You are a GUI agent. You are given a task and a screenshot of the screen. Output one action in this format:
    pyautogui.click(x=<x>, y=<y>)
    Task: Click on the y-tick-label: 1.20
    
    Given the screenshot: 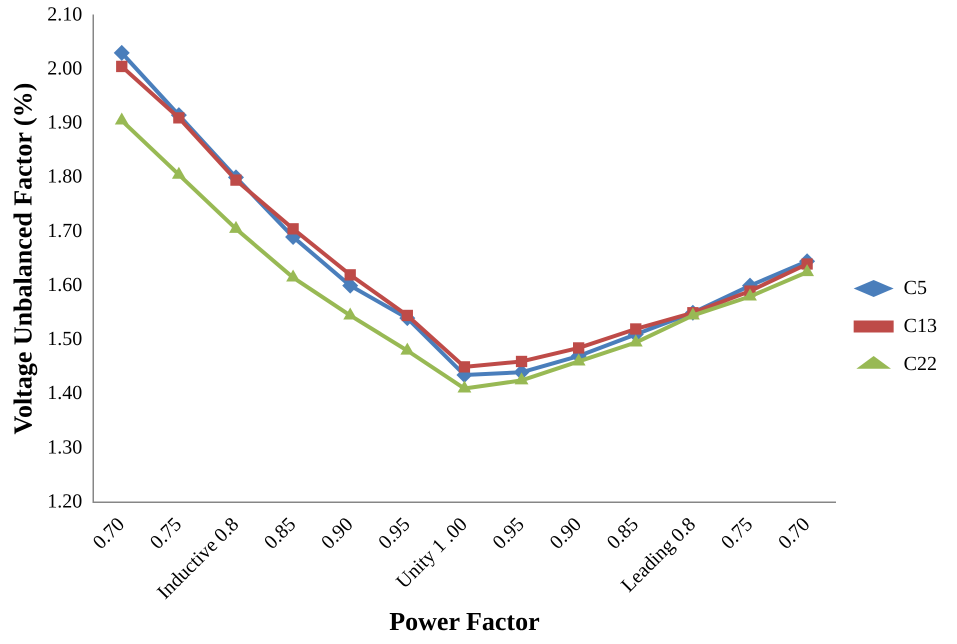 What is the action you would take?
    pyautogui.click(x=64, y=501)
    